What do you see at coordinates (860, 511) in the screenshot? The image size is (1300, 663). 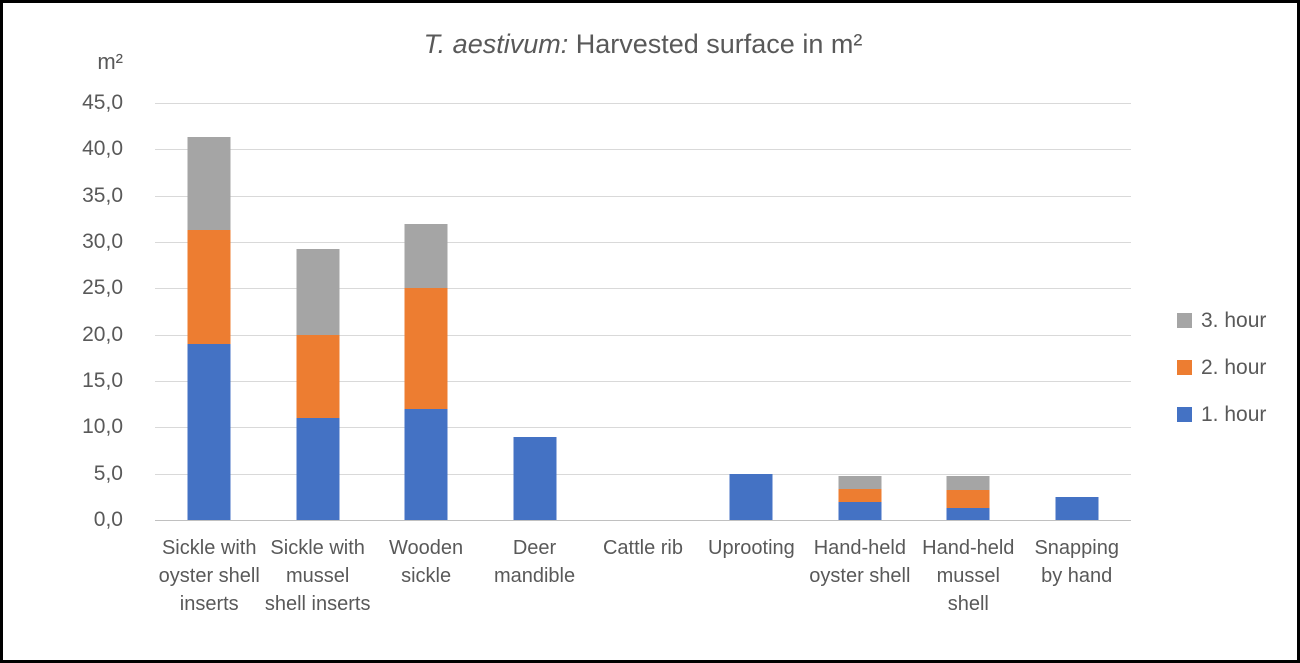 I see `bar-segment-1-hour-hand-held-oyster-shell` at bounding box center [860, 511].